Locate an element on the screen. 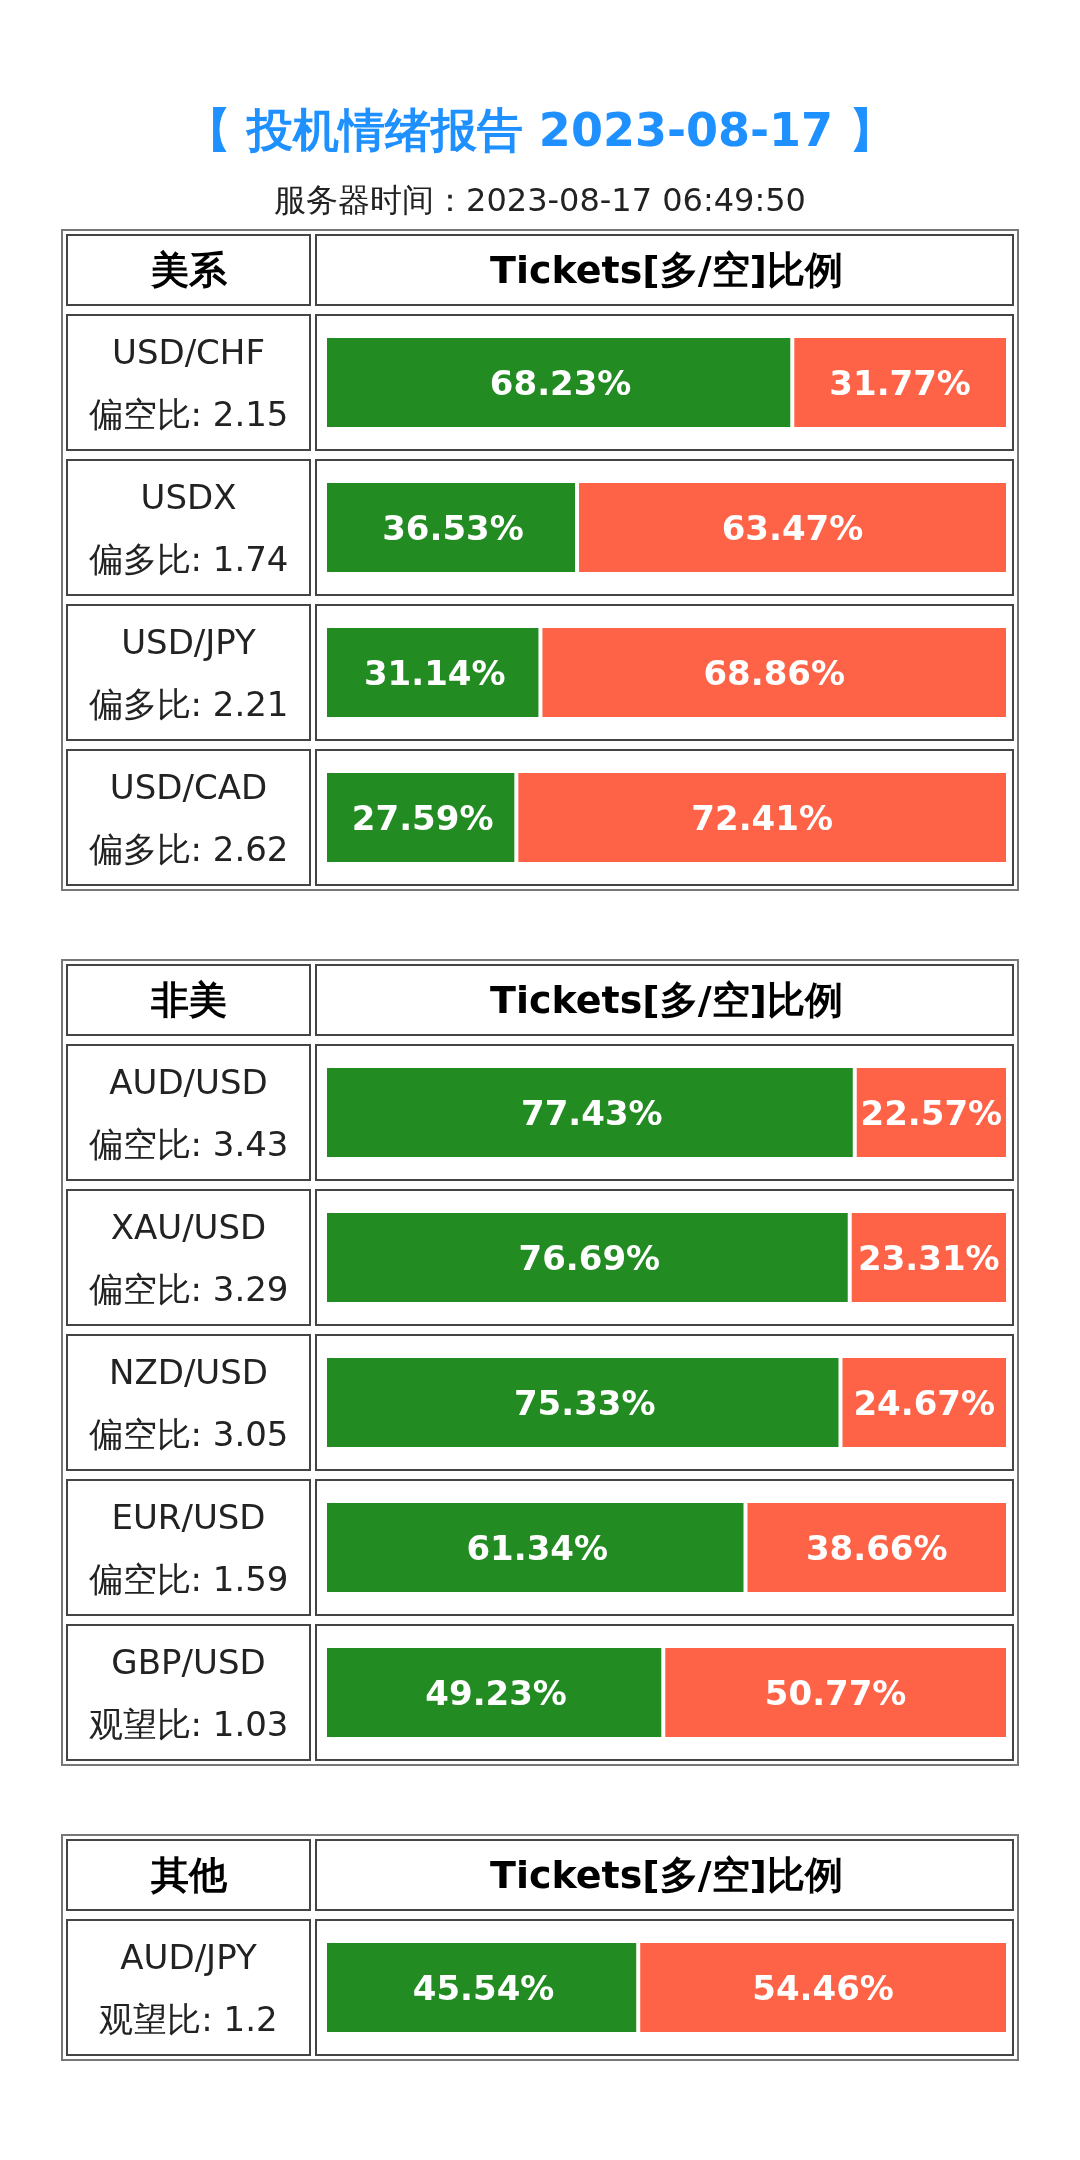 This screenshot has width=1080, height=2160. data-label: 76.69% is located at coordinates (589, 1257).